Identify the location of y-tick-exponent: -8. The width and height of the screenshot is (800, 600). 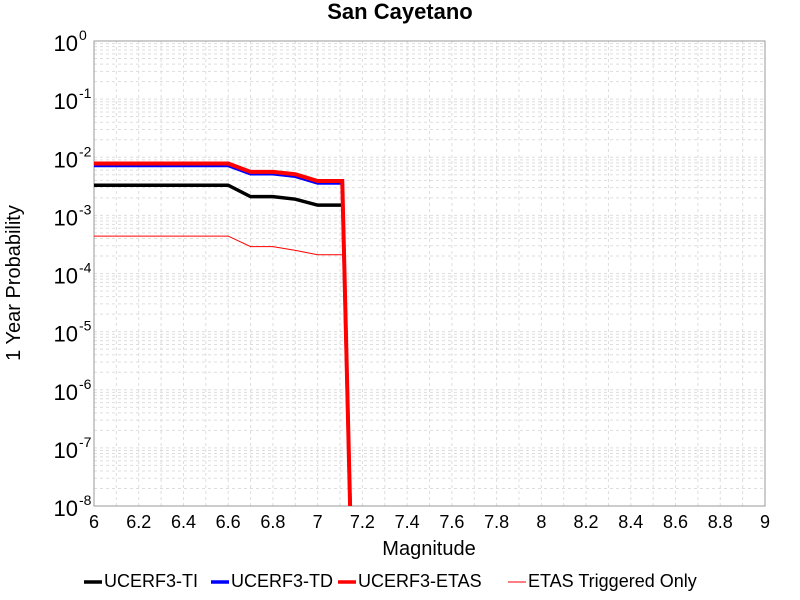
(85, 500).